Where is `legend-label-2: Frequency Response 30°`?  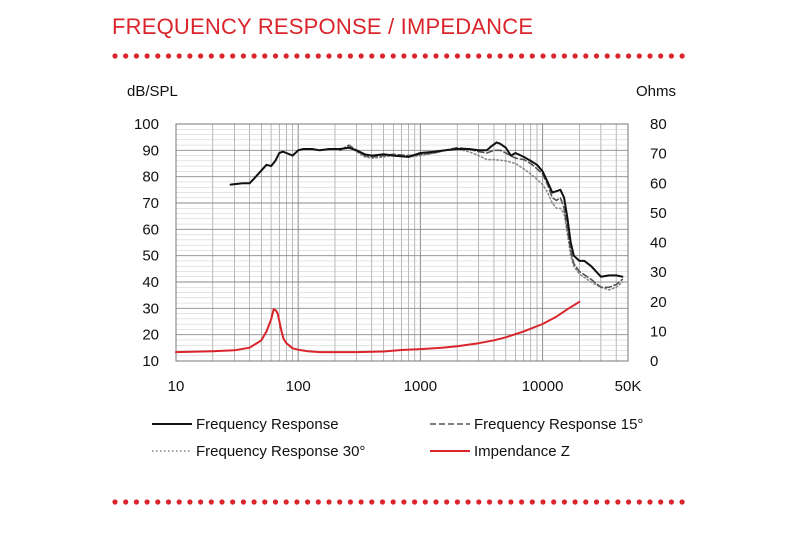 legend-label-2: Frequency Response 30° is located at coordinates (280, 451).